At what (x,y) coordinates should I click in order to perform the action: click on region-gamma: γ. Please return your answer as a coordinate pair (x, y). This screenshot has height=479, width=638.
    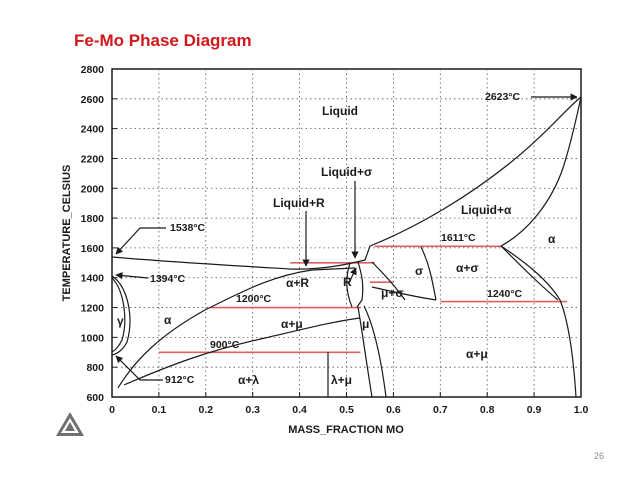
    Looking at the image, I should click on (120, 321).